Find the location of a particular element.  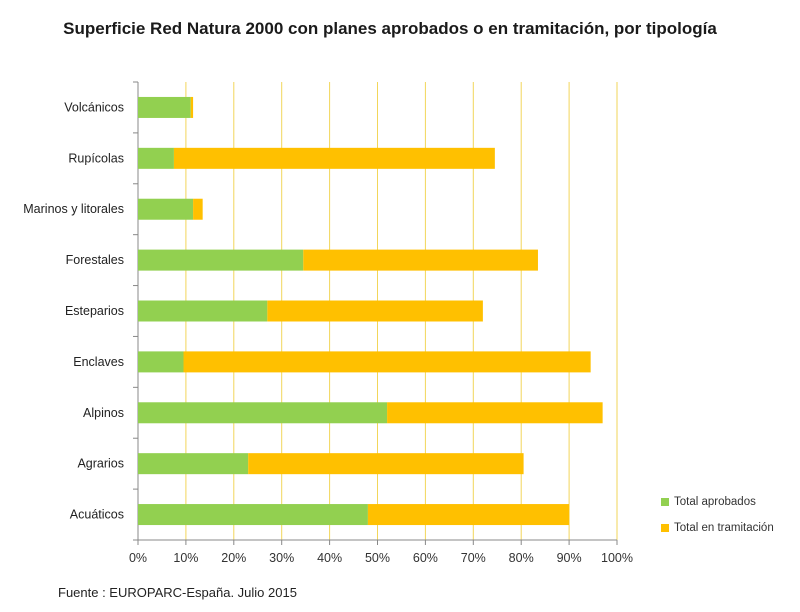

legend-swatch-tramitacion is located at coordinates (665, 528).